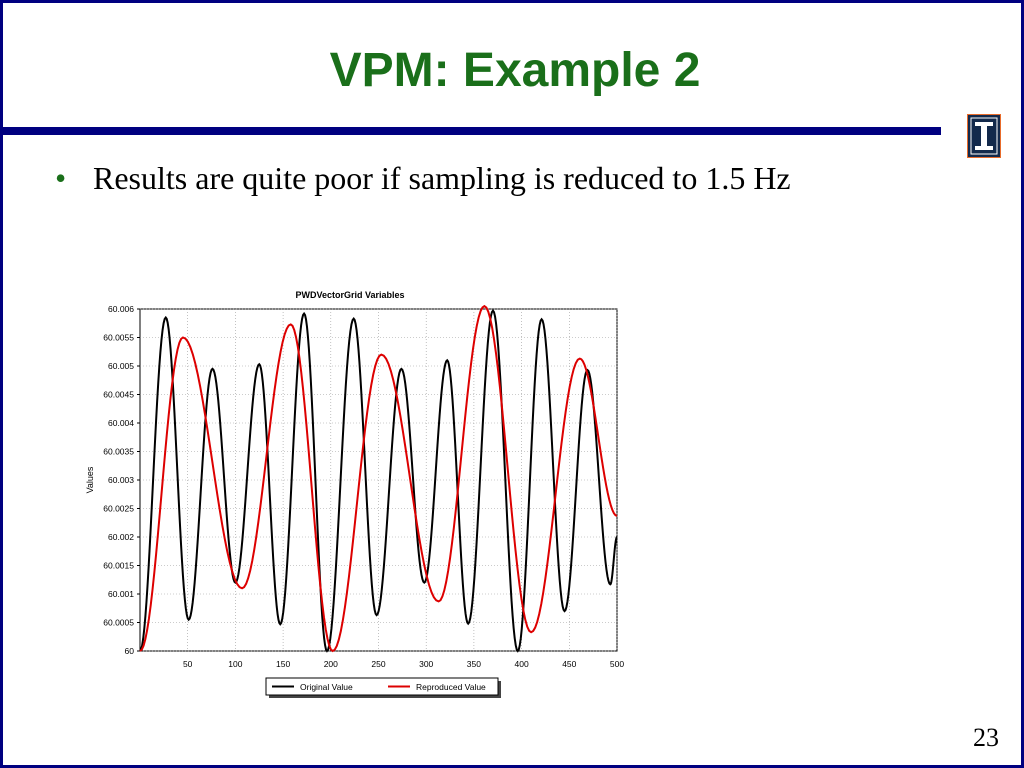 Image resolution: width=1024 pixels, height=768 pixels. Describe the element at coordinates (130, 651) in the screenshot. I see `y-tick-label: 60` at that location.